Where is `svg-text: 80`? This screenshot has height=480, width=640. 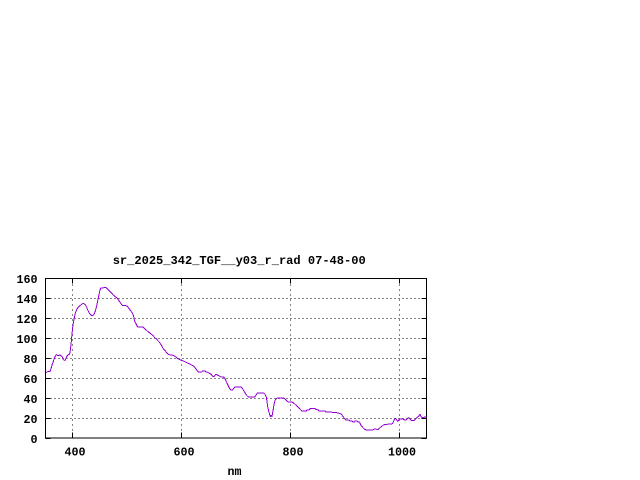
svg-text: 80 is located at coordinates (31, 360).